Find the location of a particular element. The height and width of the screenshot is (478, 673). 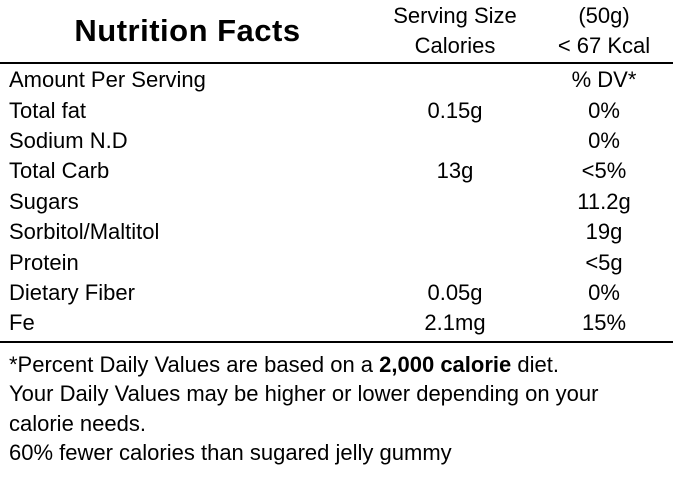

nutrient-name: Sodium N.D is located at coordinates (68, 140).